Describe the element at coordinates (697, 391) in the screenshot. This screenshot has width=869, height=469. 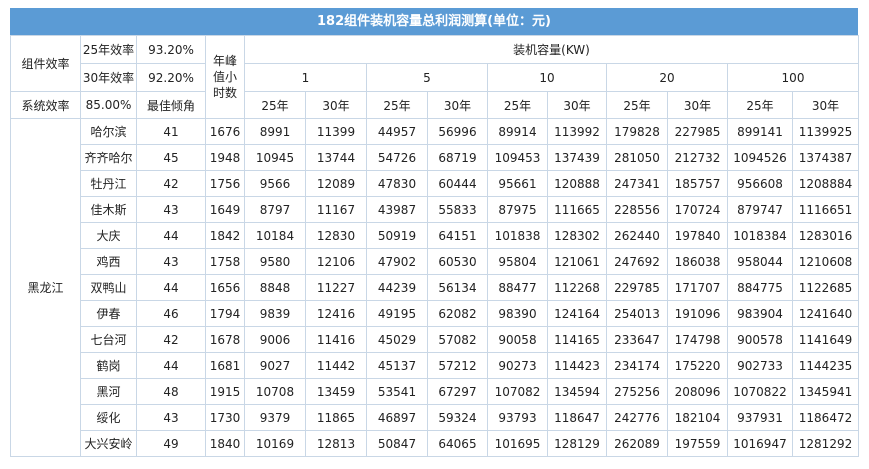
I see `data-cell: 208096` at that location.